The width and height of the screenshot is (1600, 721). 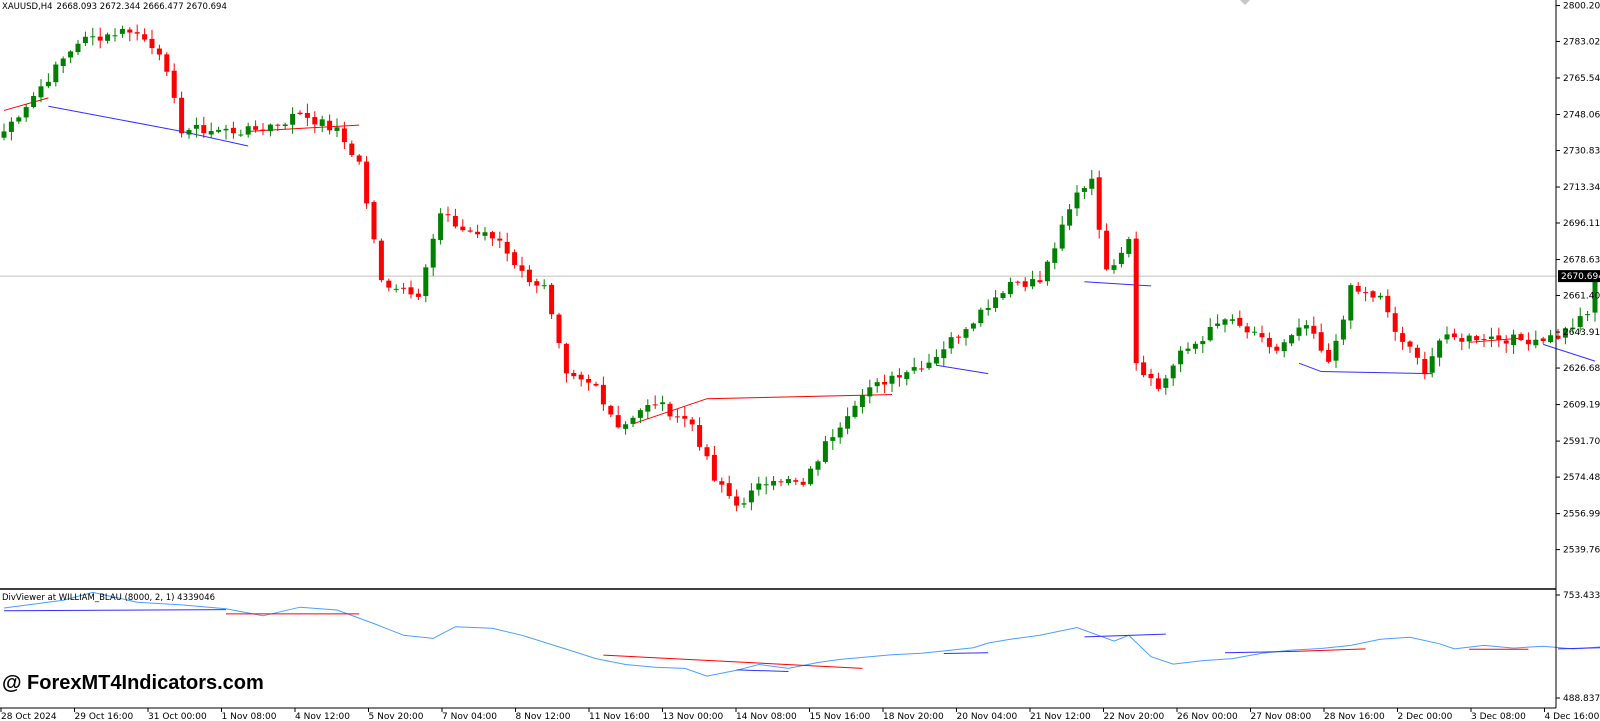 I want to click on x-tick-label: 3 Dec 08:00, so click(x=1498, y=716).